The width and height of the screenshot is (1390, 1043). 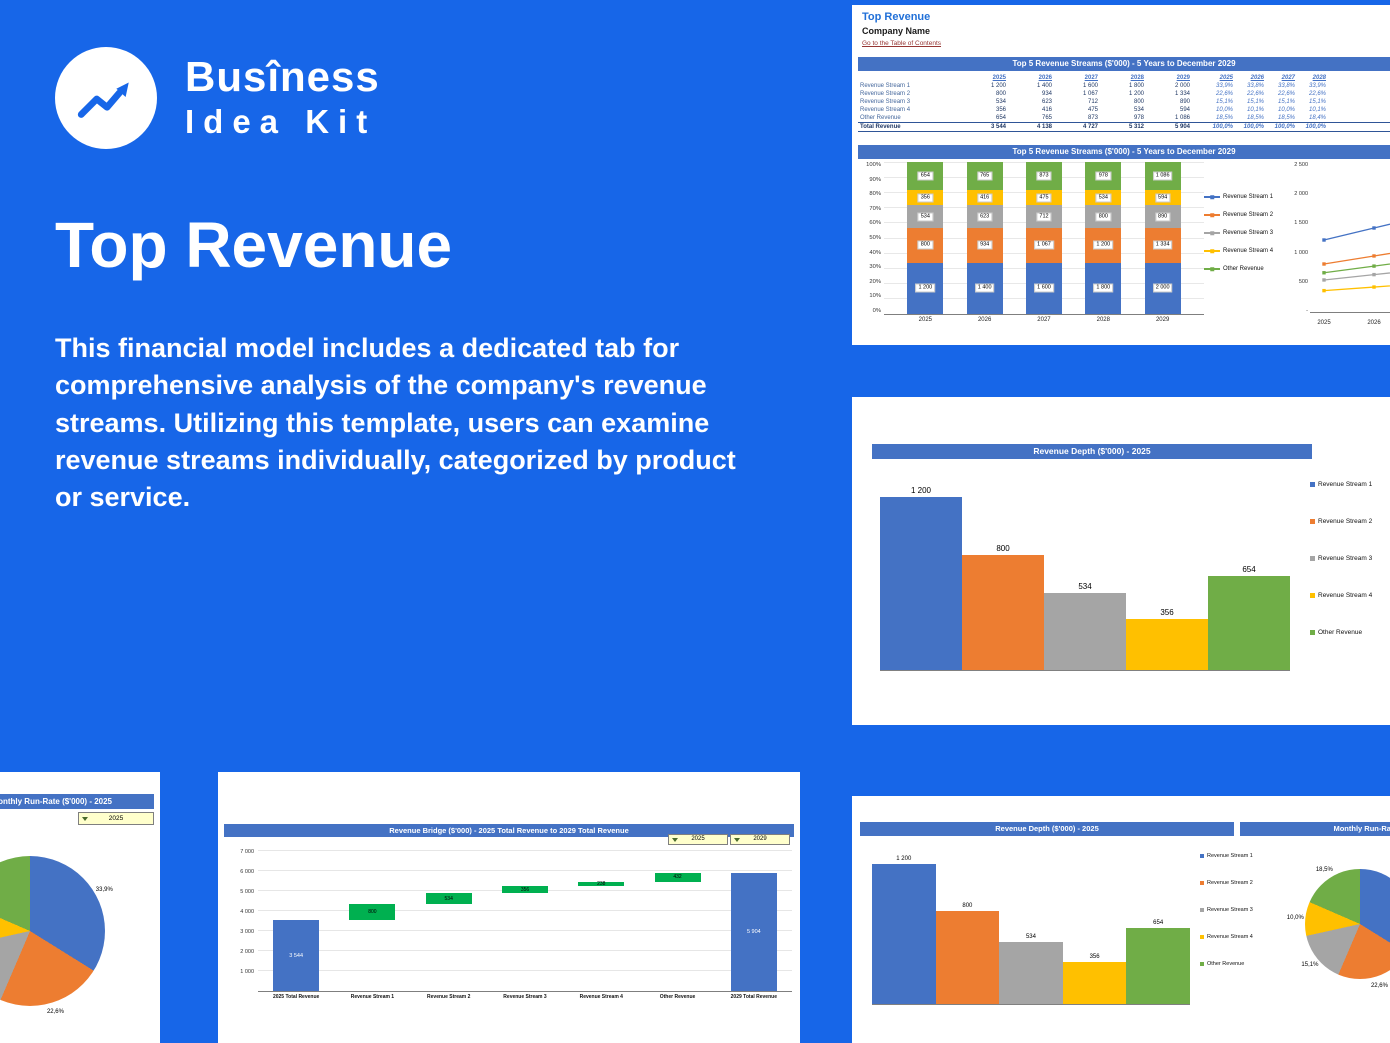 What do you see at coordinates (698, 839) in the screenshot?
I see `from-year-selector: 2025` at bounding box center [698, 839].